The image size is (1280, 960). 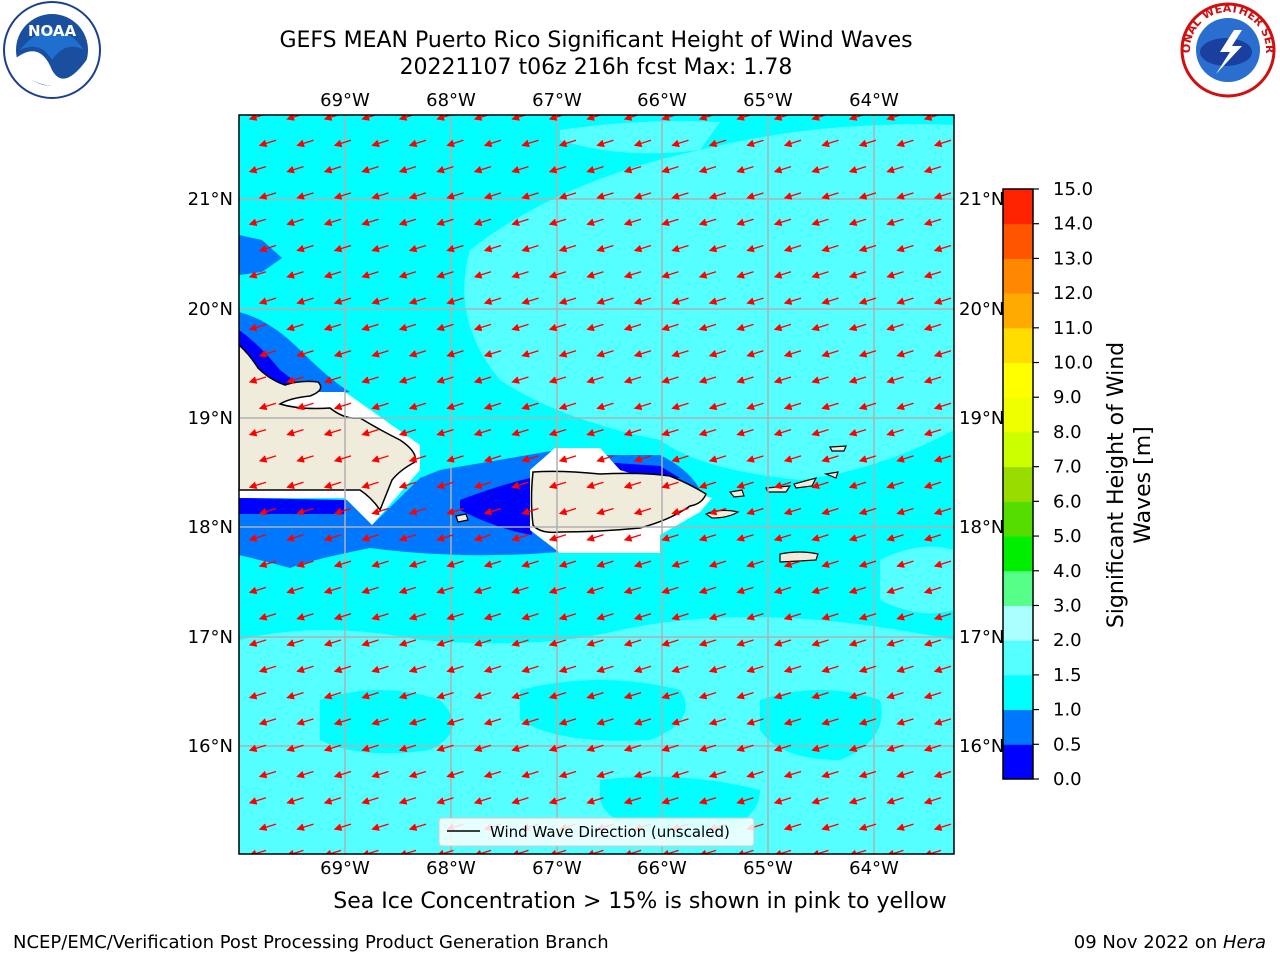 I want to click on lon-label: 69°W, so click(x=345, y=100).